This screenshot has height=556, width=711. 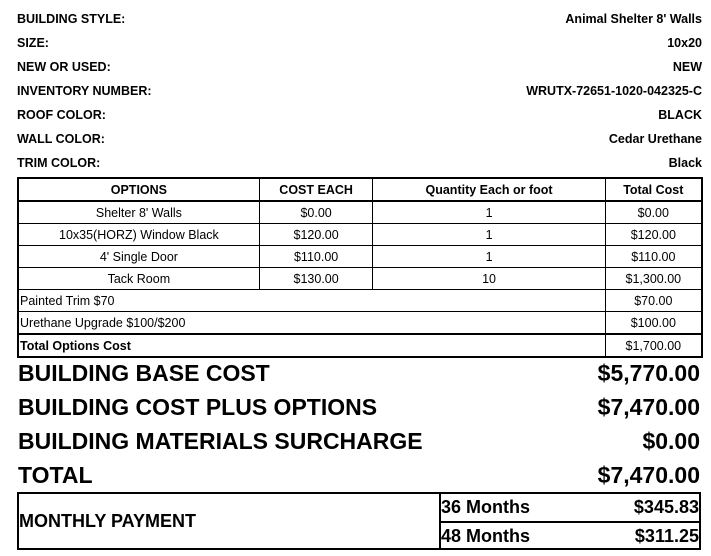 I want to click on summary-value: $0.00, so click(x=671, y=440).